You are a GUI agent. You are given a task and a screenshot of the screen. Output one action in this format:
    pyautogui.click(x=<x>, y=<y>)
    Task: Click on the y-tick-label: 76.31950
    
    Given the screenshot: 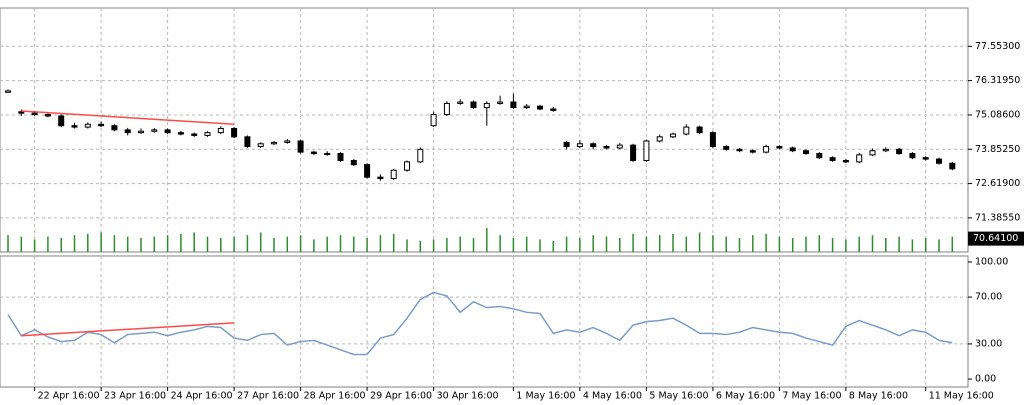 What is the action you would take?
    pyautogui.click(x=997, y=80)
    